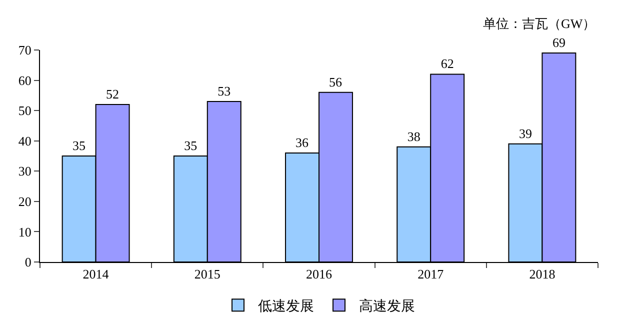 Image resolution: width=618 pixels, height=333 pixels. I want to click on data-label: 38, so click(413, 136).